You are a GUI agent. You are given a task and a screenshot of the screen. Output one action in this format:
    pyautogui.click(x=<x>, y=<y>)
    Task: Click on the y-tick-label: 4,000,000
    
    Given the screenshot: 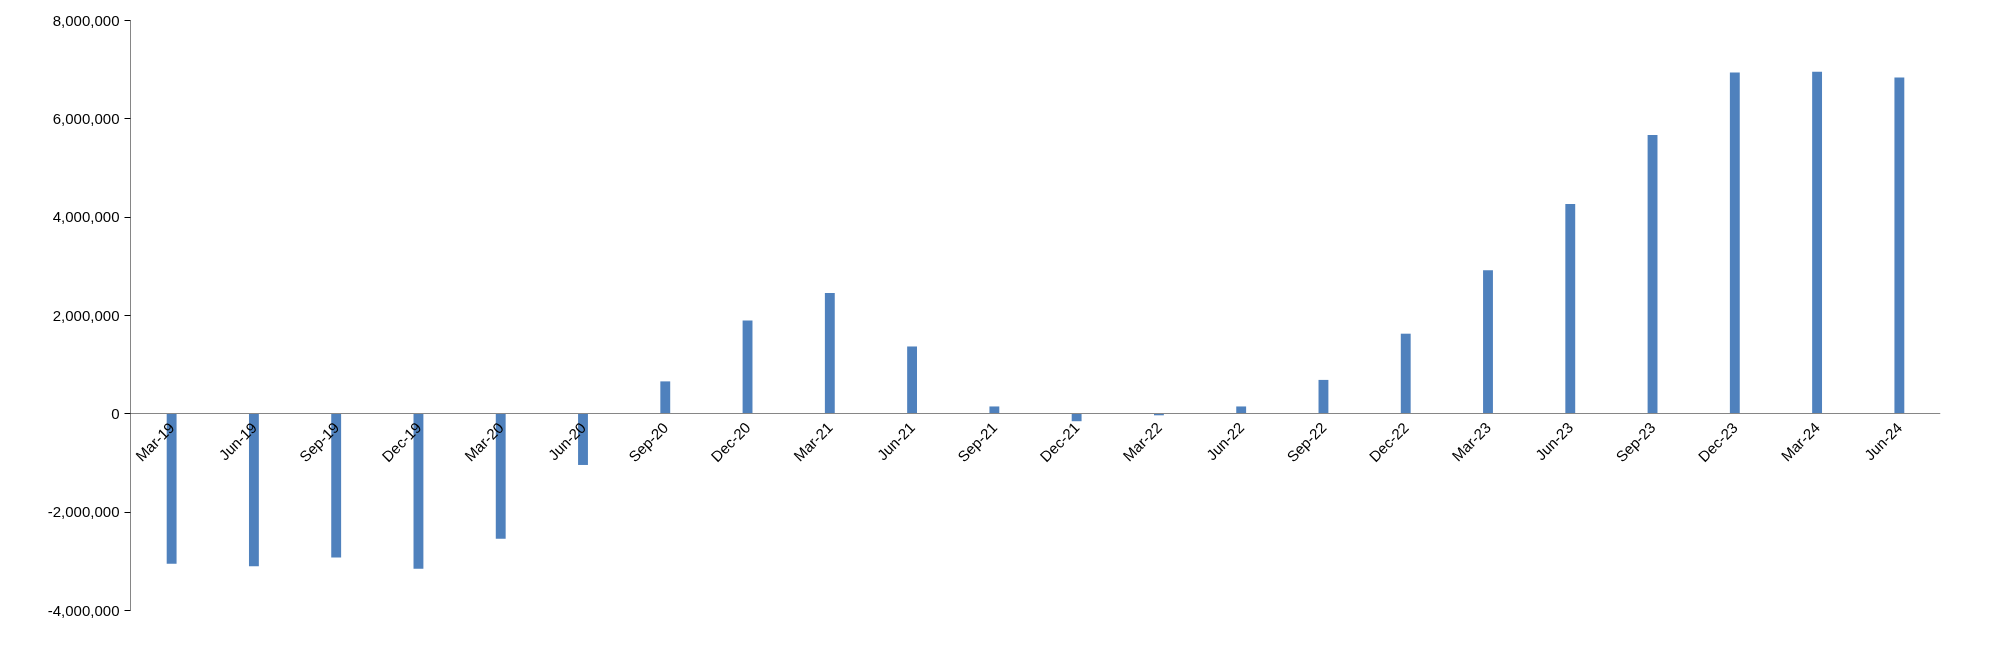 What is the action you would take?
    pyautogui.click(x=86, y=217)
    